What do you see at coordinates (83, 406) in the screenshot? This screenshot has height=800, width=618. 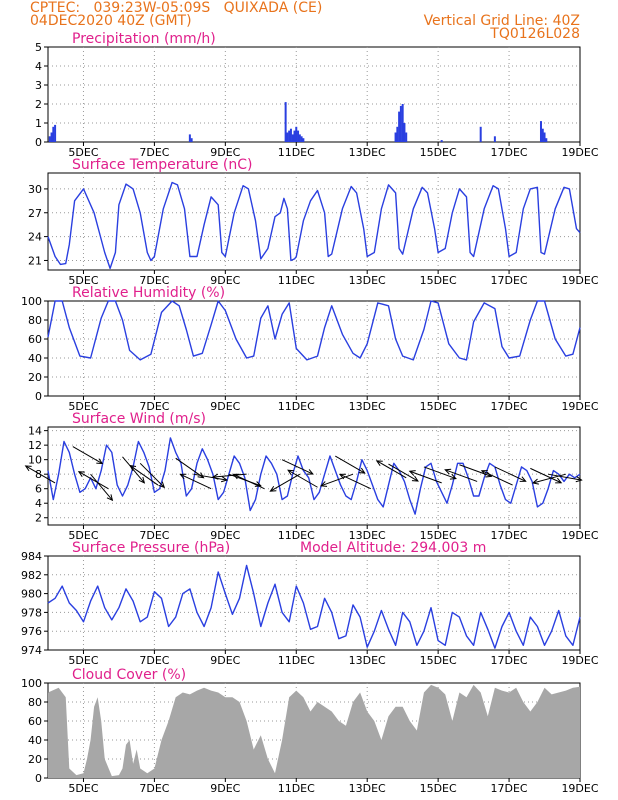 I see `rh-xtick-label: 5DEC` at bounding box center [83, 406].